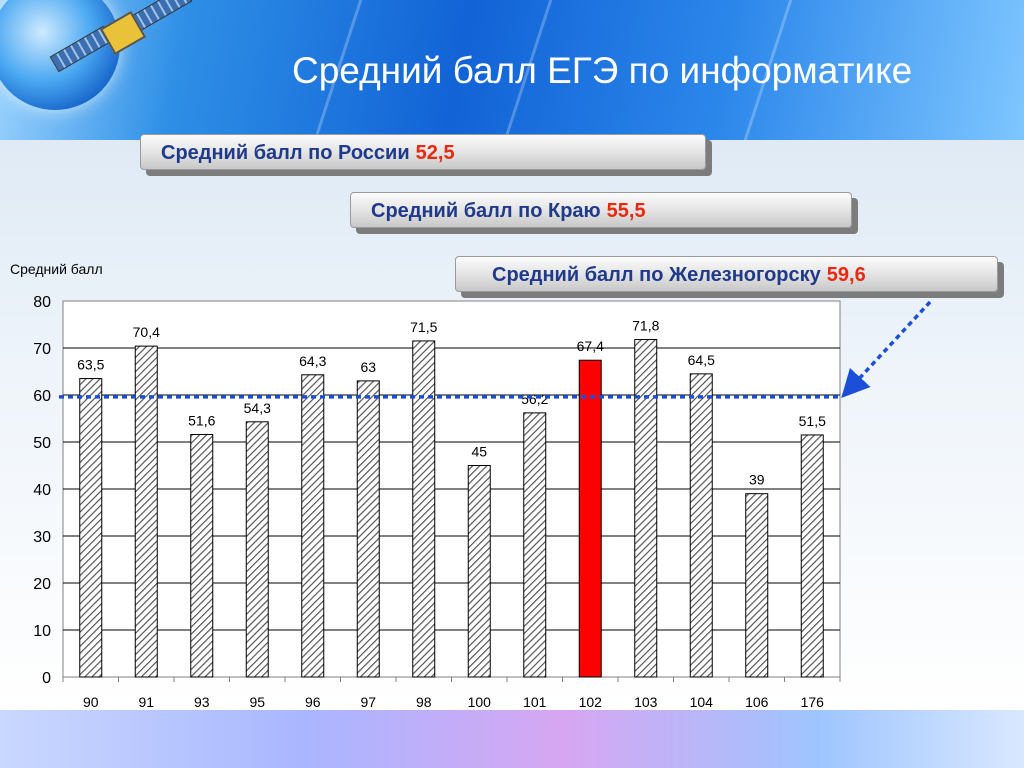  What do you see at coordinates (646, 702) in the screenshot?
I see `x-tick-label: 103` at bounding box center [646, 702].